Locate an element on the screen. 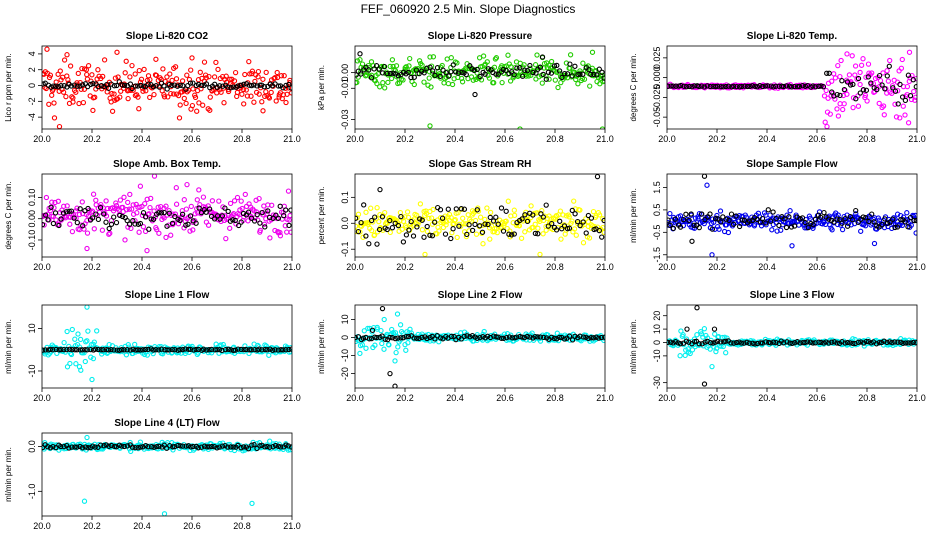 The width and height of the screenshot is (936, 545). x-tick-label: 21.0 is located at coordinates (917, 398).